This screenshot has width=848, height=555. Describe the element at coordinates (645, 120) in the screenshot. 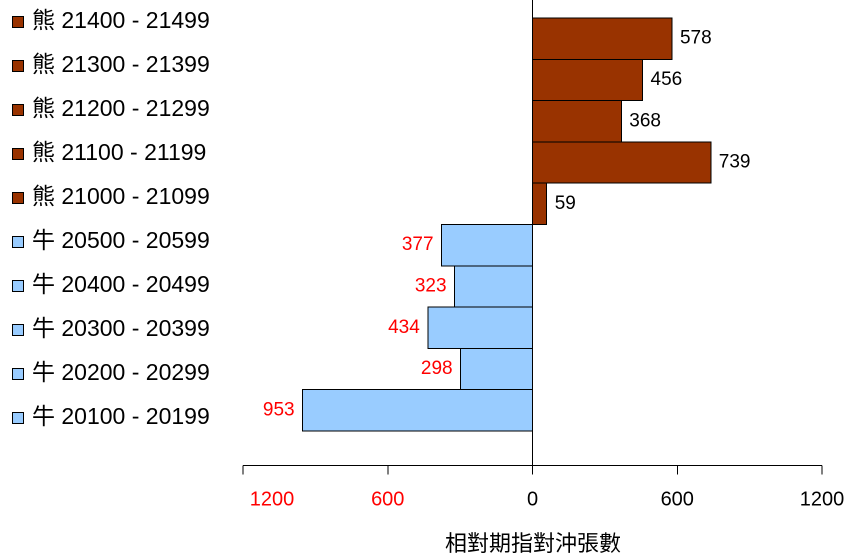

I see `data-label-21200-21299: 368` at that location.